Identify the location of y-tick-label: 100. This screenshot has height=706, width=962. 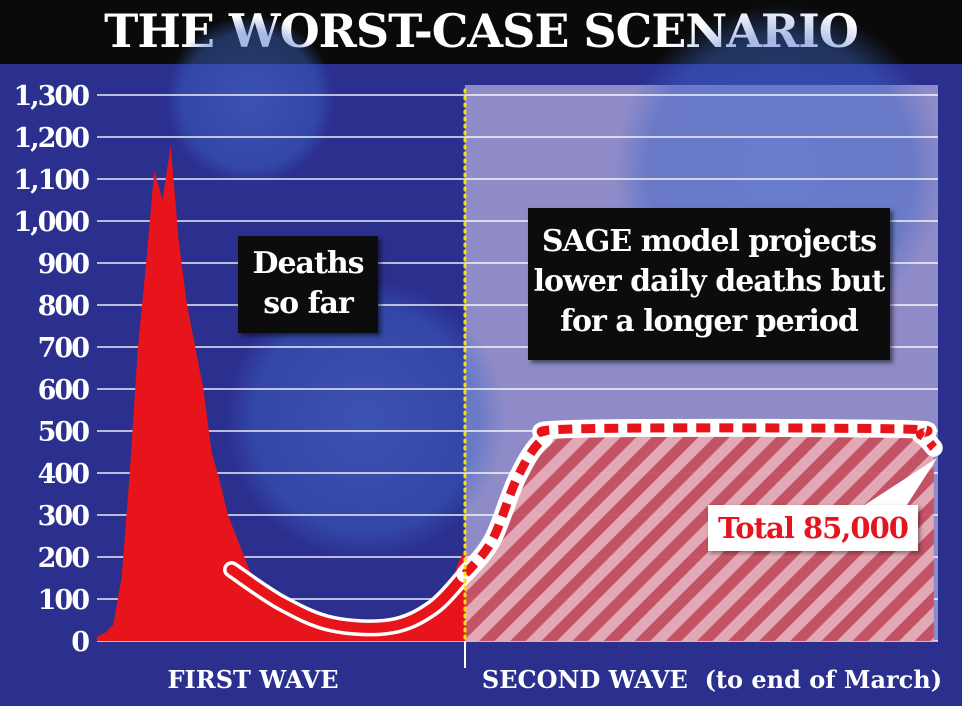
(64, 600).